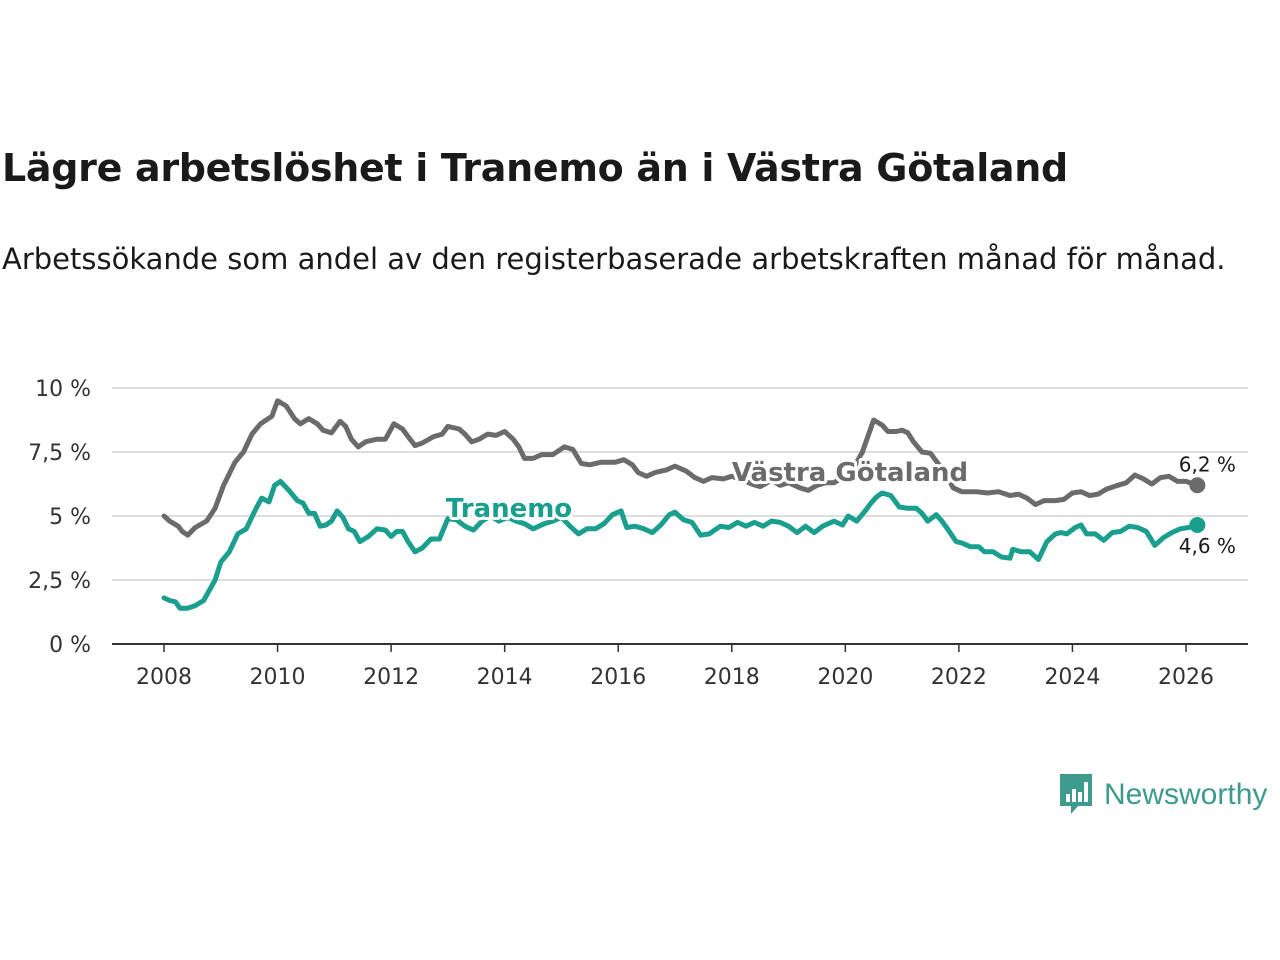 This screenshot has width=1280, height=960. Describe the element at coordinates (732, 677) in the screenshot. I see `x-tick-label: 2018` at that location.